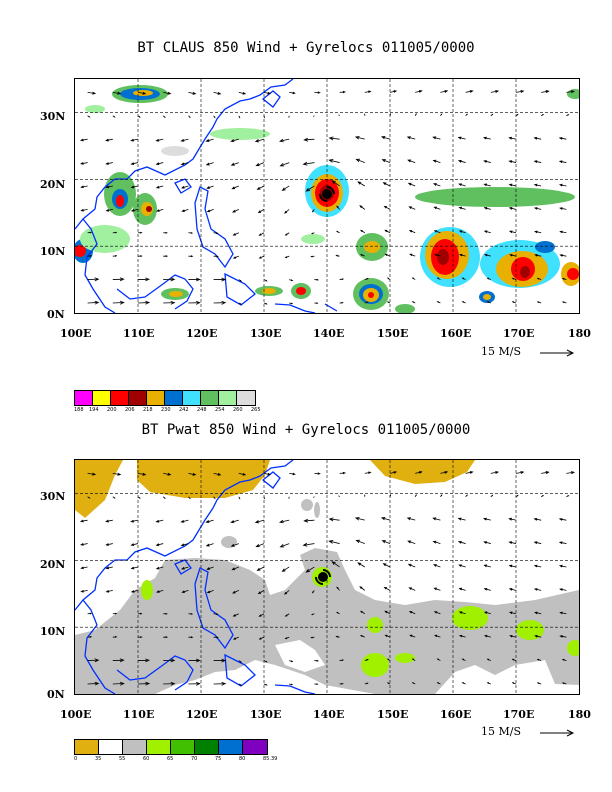 This screenshot has width=612, height=792. Describe the element at coordinates (266, 714) in the screenshot. I see `lon-label: 130E` at that location.